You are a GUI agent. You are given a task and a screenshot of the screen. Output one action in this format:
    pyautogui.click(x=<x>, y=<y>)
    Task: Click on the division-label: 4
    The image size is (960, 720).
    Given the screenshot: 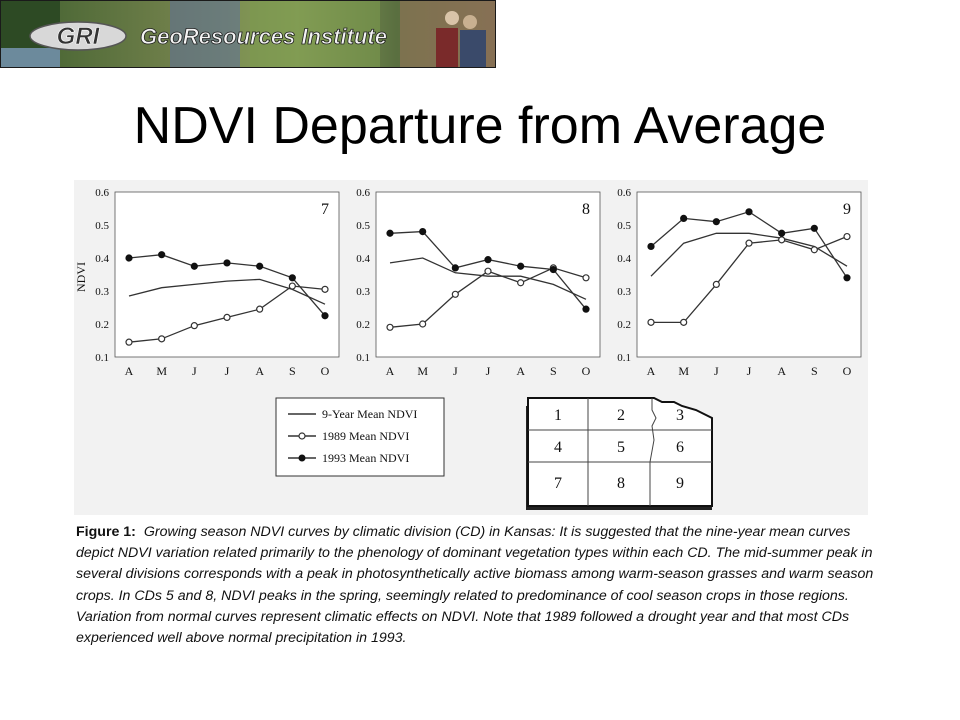 What is the action you would take?
    pyautogui.click(x=558, y=447)
    